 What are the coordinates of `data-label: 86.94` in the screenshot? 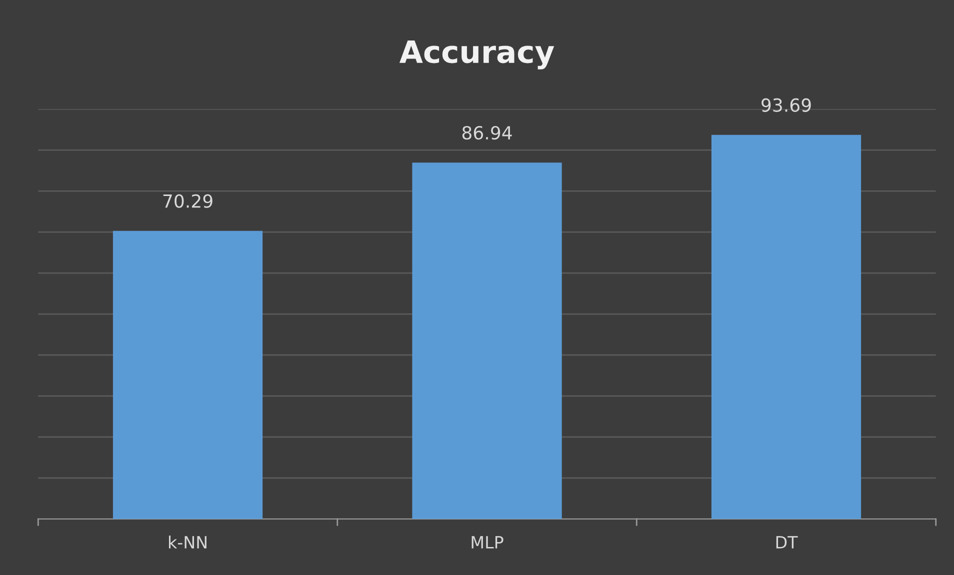 It's located at (487, 133).